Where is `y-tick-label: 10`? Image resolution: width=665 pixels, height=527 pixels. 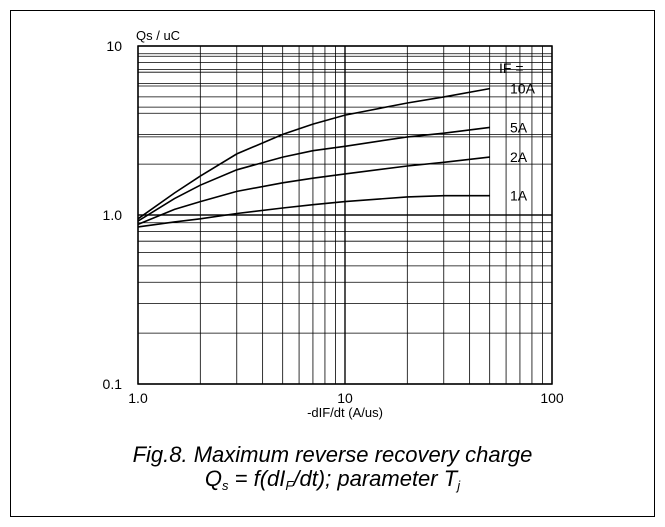
y-tick-label: 10 is located at coordinates (114, 46).